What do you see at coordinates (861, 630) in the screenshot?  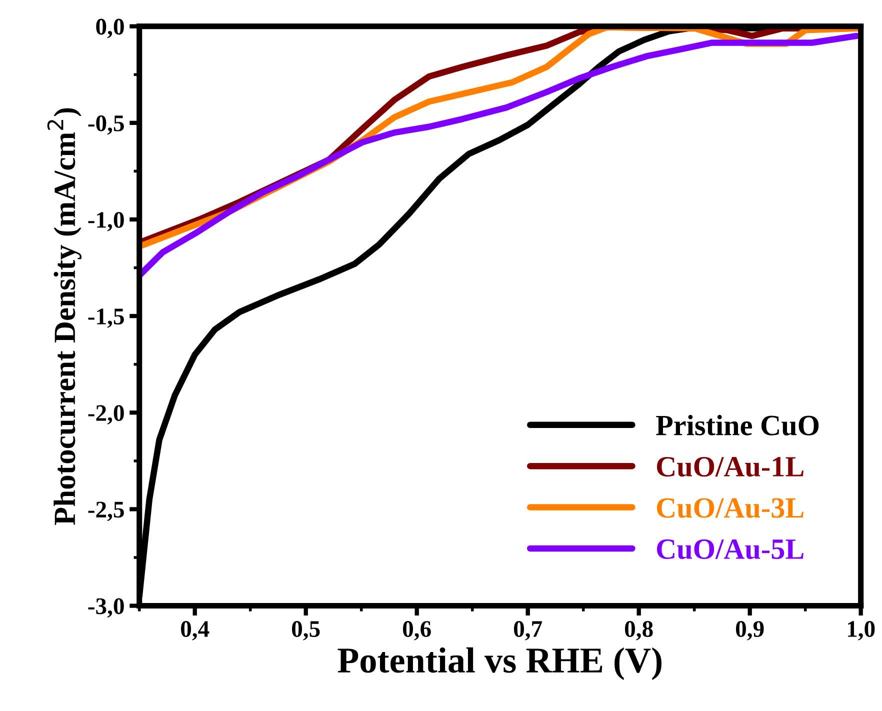 I see `x-tick-label: 1,0` at bounding box center [861, 630].